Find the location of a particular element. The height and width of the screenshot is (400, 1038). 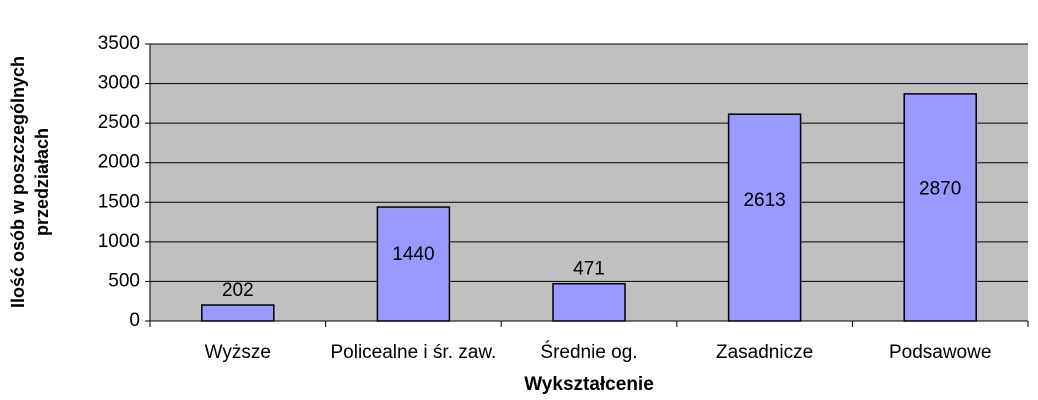

x-tick-label: Średnie og. is located at coordinates (589, 352).